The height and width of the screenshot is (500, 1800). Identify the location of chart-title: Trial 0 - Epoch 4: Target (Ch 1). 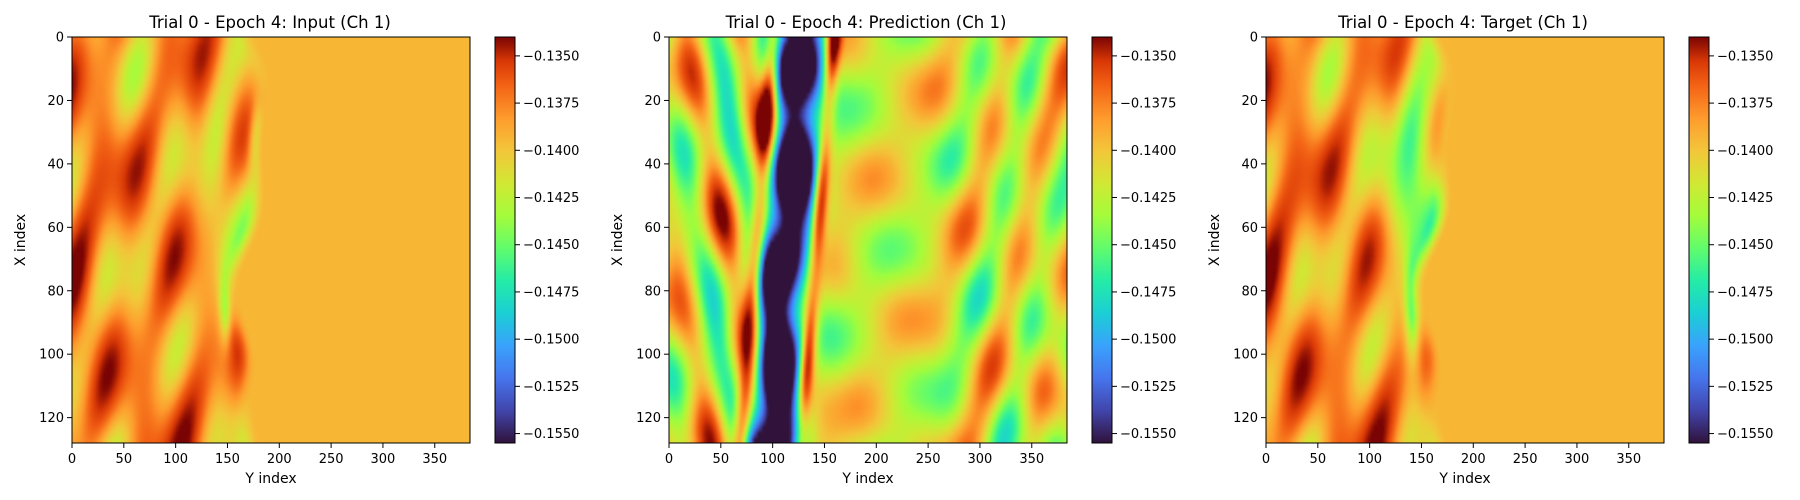
(1462, 22).